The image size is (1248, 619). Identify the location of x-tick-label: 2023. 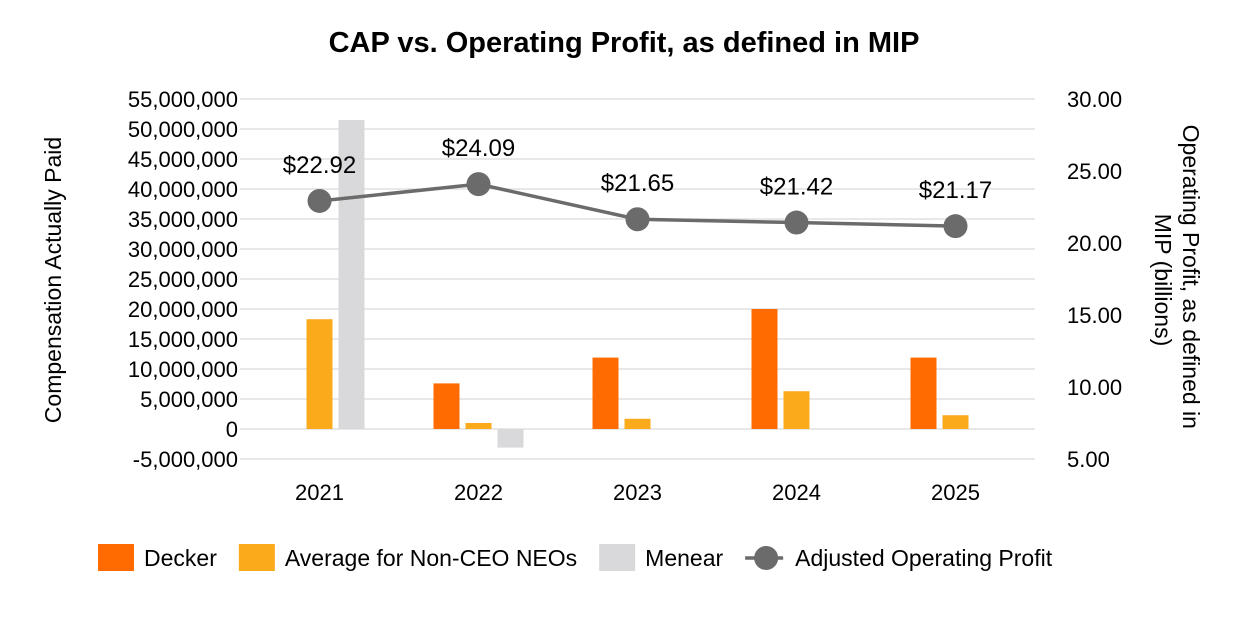
(637, 492).